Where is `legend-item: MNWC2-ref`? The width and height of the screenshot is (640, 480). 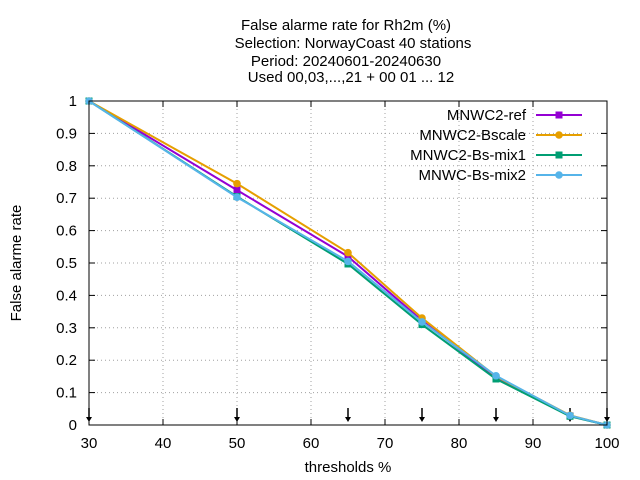 legend-item: MNWC2-ref is located at coordinates (514, 115).